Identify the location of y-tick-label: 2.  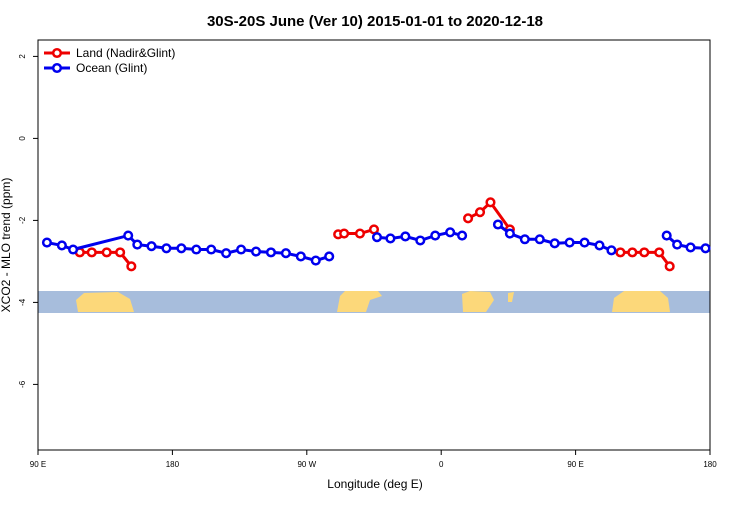
(22, 56).